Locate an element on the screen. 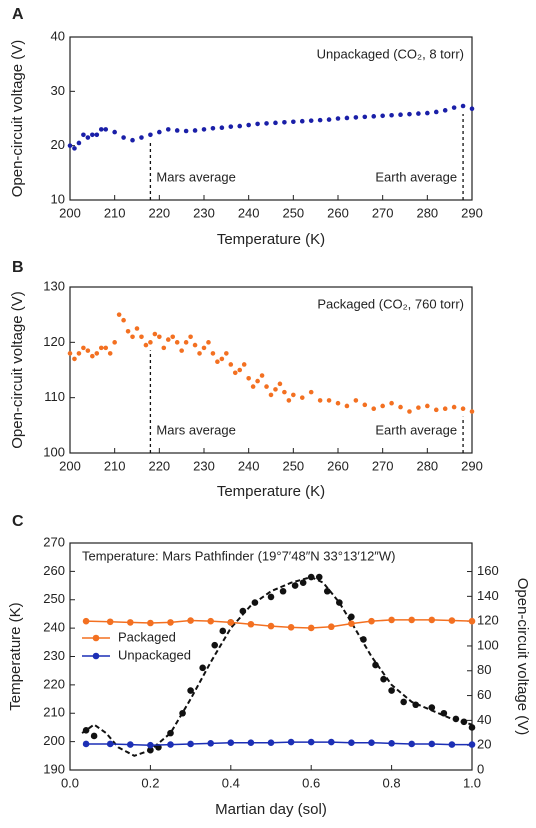 Image resolution: width=536 pixels, height=828 pixels. y2-tick-label: 160 is located at coordinates (488, 570).